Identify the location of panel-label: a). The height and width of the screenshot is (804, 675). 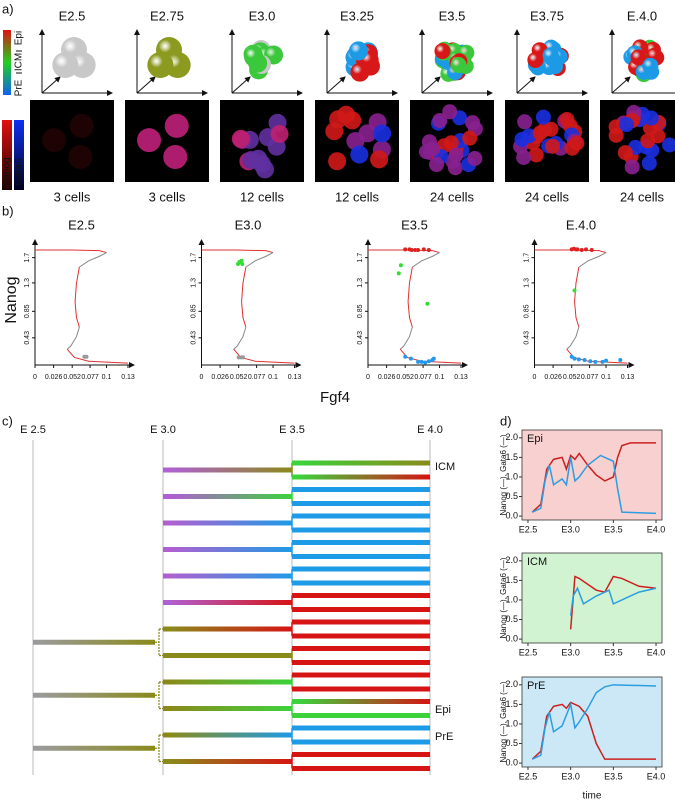
(8, 8).